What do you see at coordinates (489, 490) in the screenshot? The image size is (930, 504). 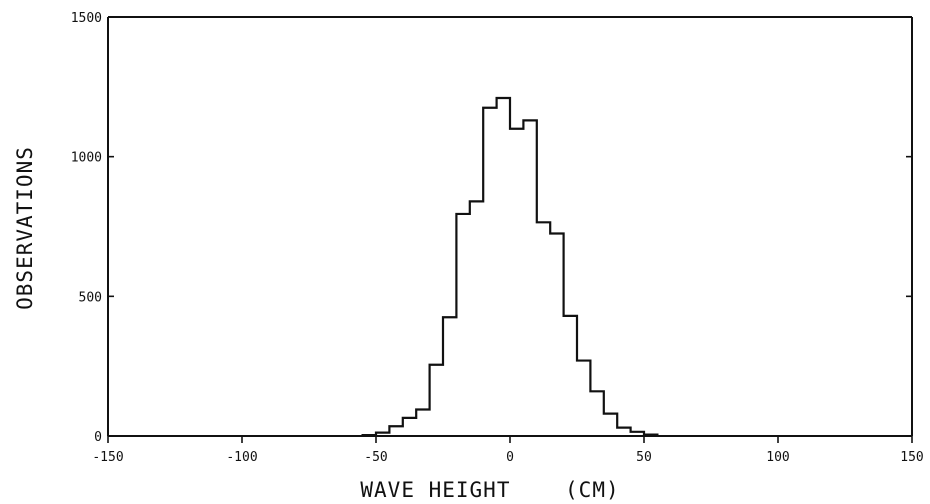 I see `x-axis-label: WAVE HEIGHT (CM)` at bounding box center [489, 490].